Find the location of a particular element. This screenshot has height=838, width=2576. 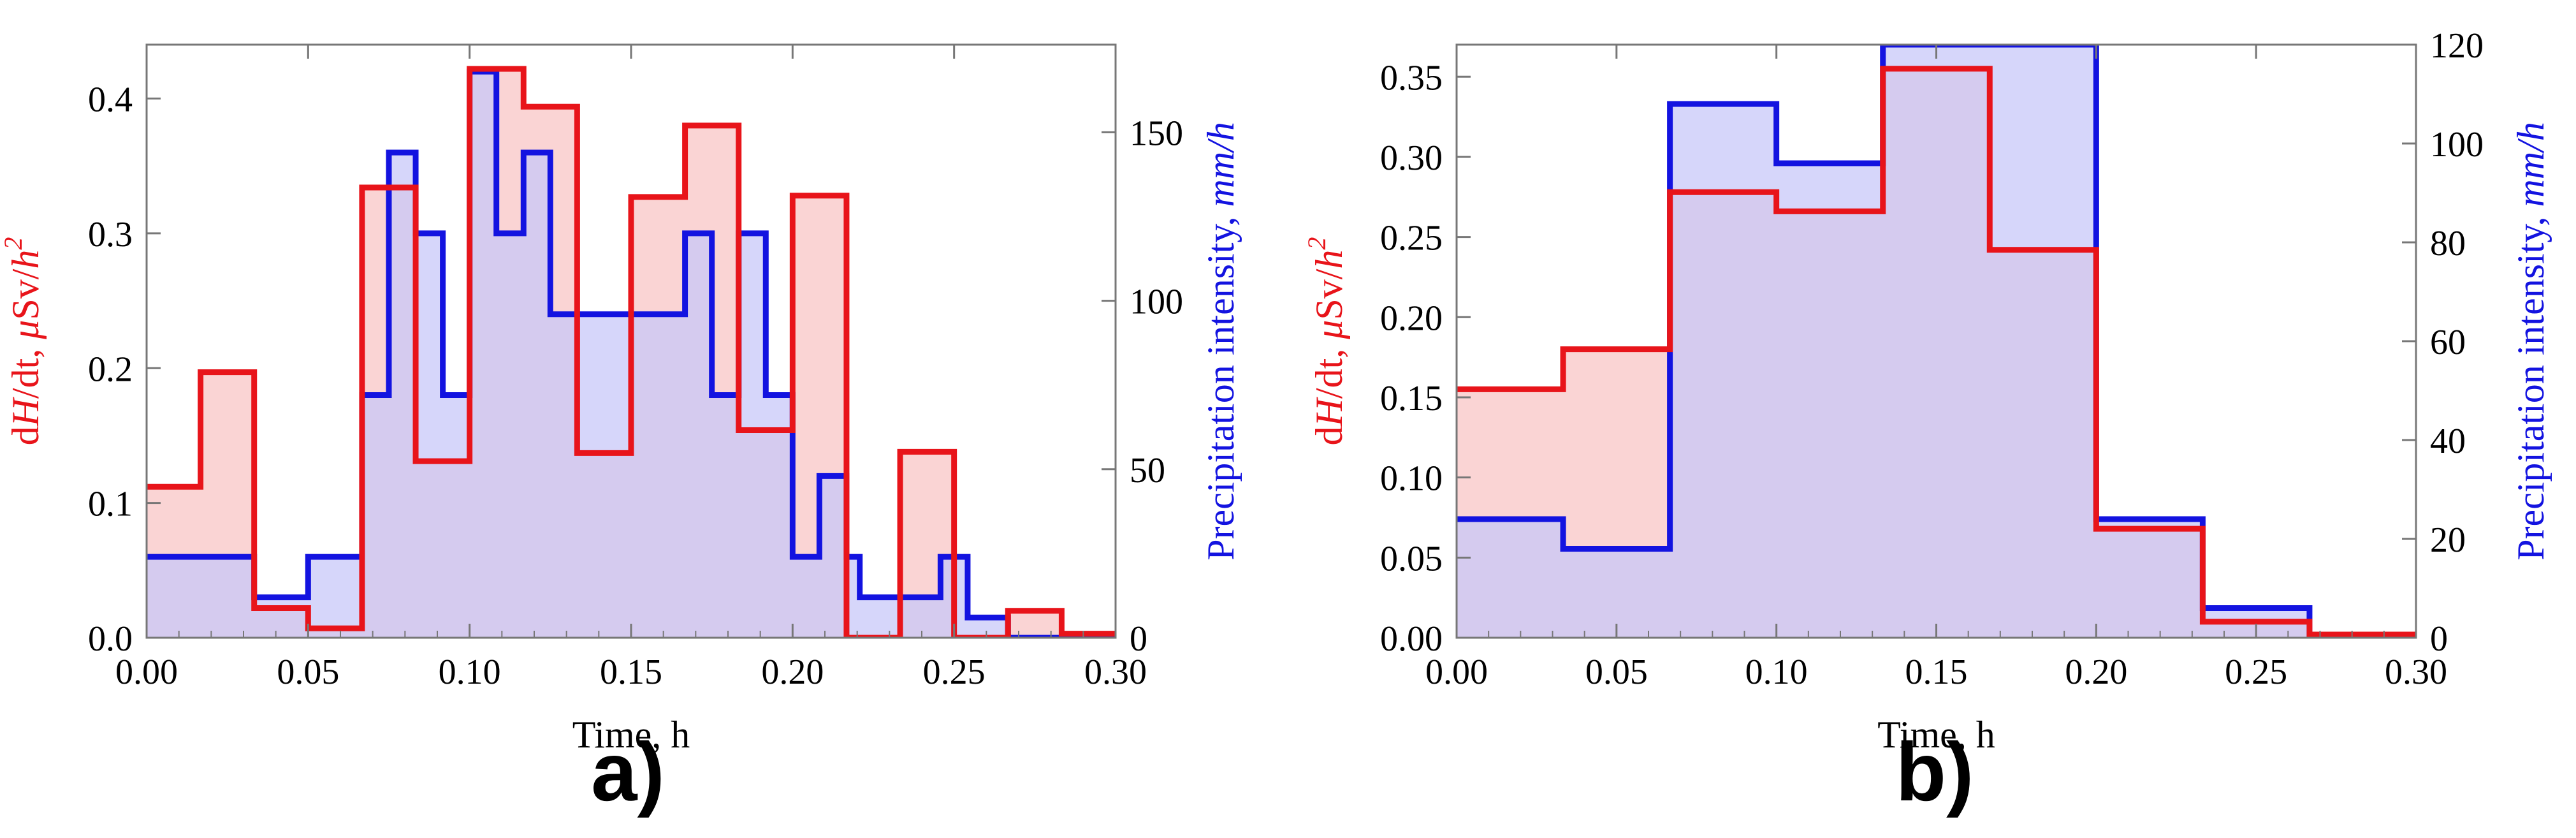

y-right-tick-label: 50 is located at coordinates (1147, 470).